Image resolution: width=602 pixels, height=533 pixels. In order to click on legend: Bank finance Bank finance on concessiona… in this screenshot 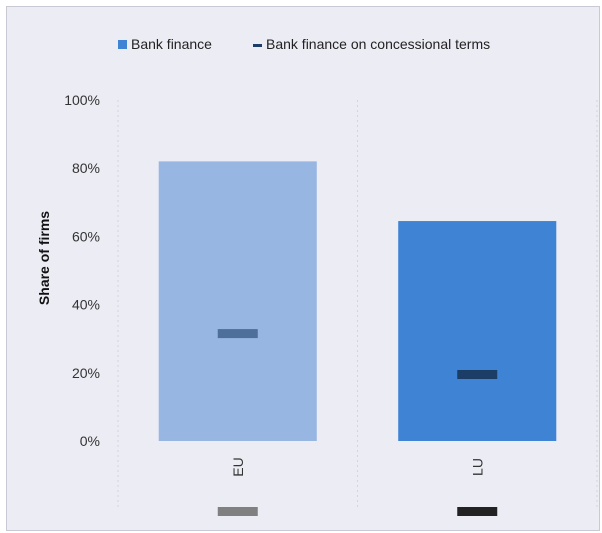, I will do `click(304, 44)`.